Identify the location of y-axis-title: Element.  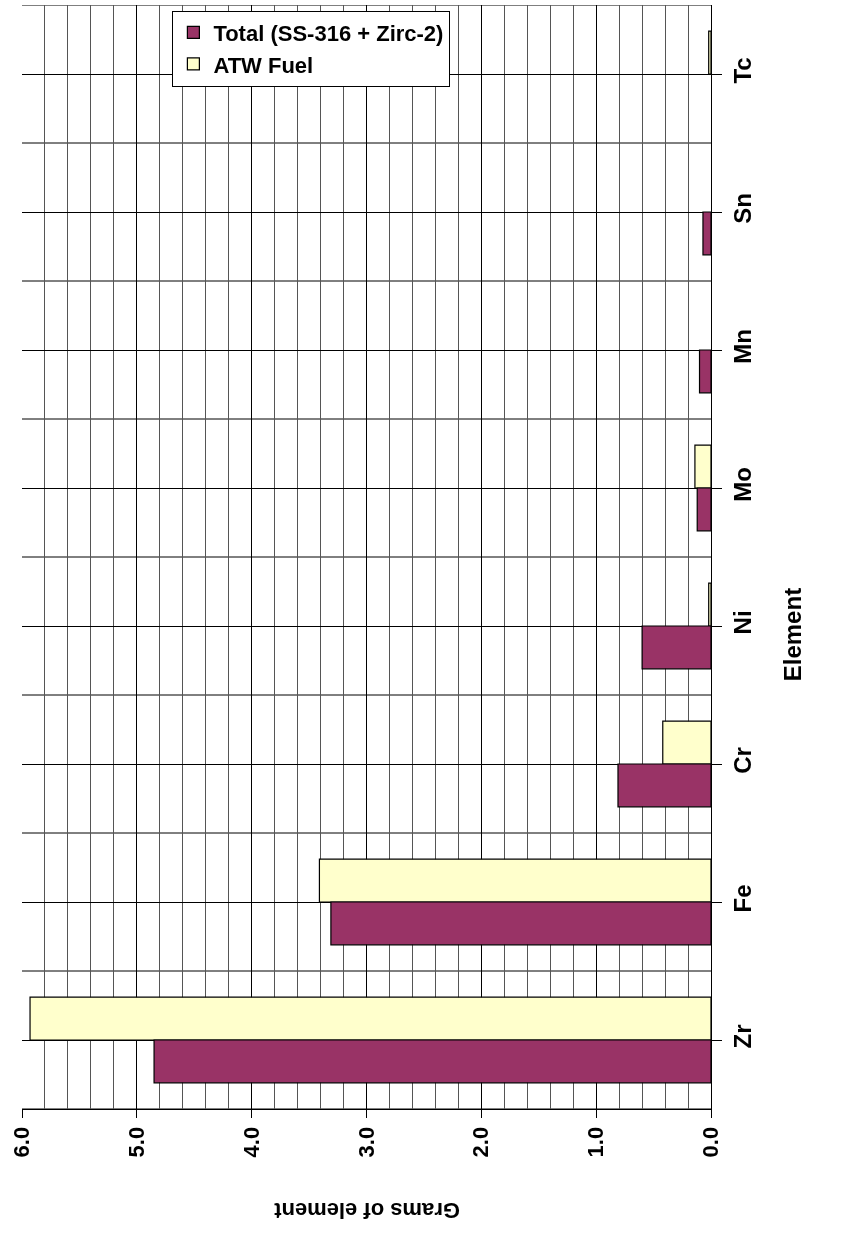
(792, 634).